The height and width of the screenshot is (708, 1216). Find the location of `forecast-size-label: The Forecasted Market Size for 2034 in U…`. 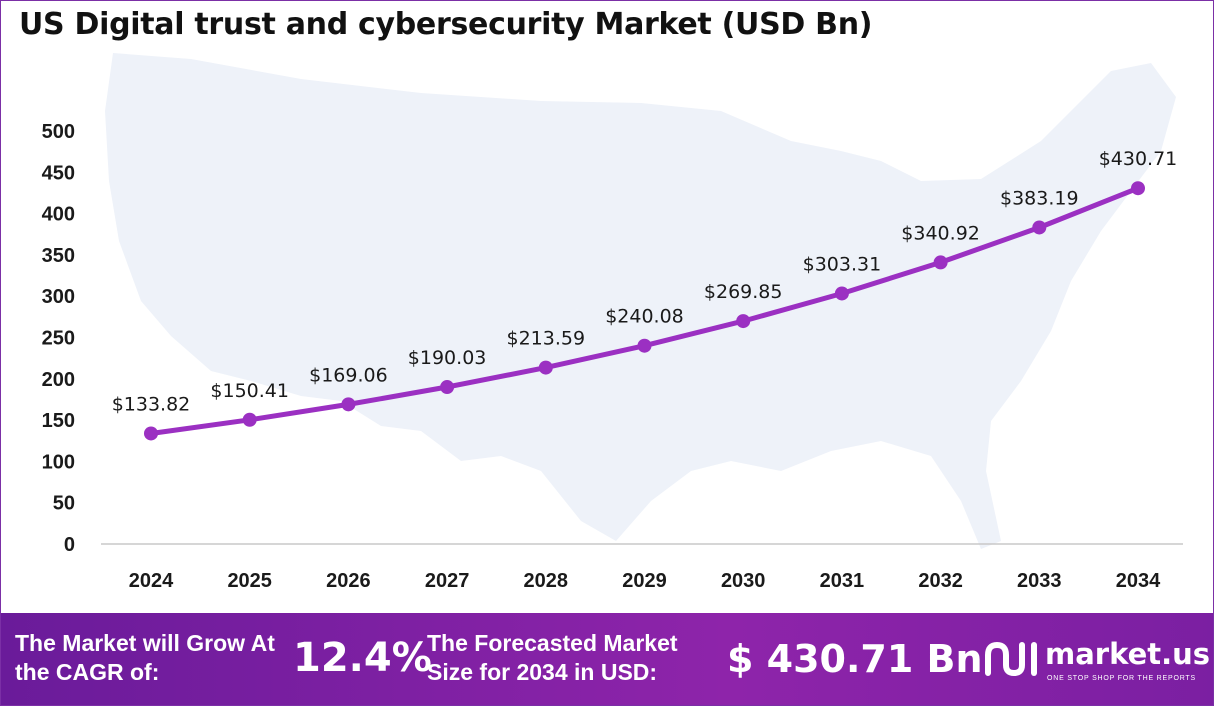

forecast-size-label: The Forecasted Market Size for 2034 in U… is located at coordinates (552, 657).